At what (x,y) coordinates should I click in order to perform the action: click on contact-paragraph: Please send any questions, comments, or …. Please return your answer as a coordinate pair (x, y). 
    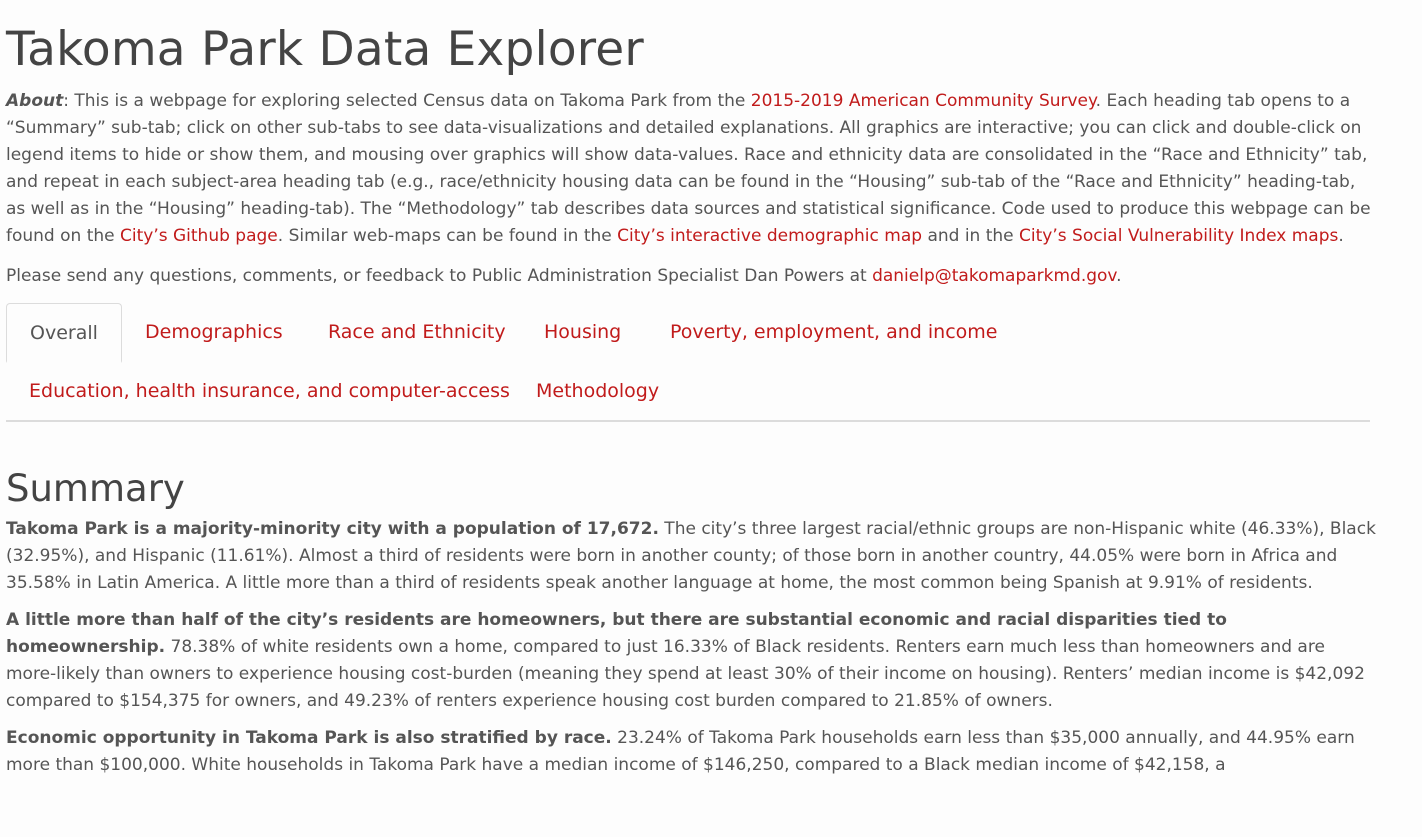
    Looking at the image, I should click on (691, 276).